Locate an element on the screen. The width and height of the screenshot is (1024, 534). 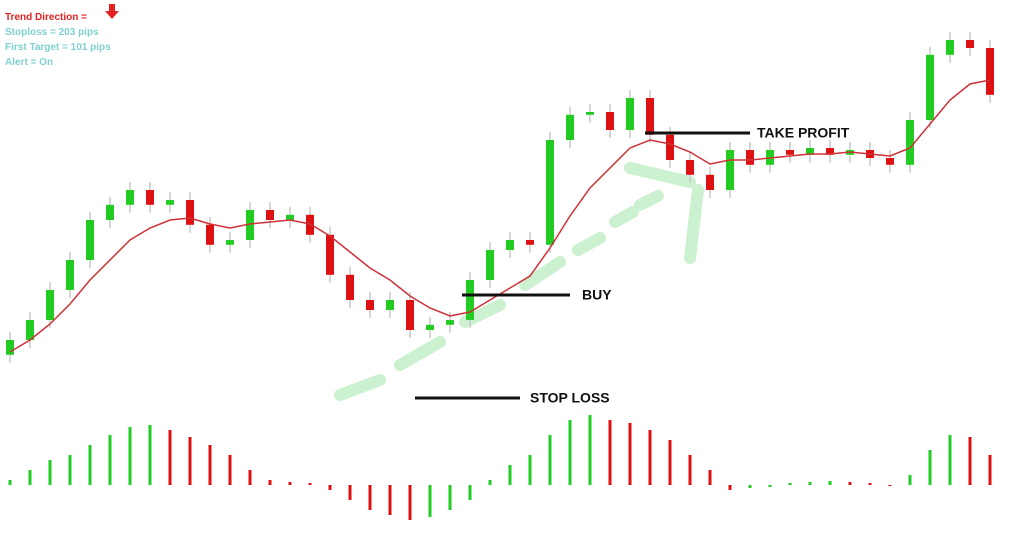
target-info: First Target = 101 pips is located at coordinates (58, 47).